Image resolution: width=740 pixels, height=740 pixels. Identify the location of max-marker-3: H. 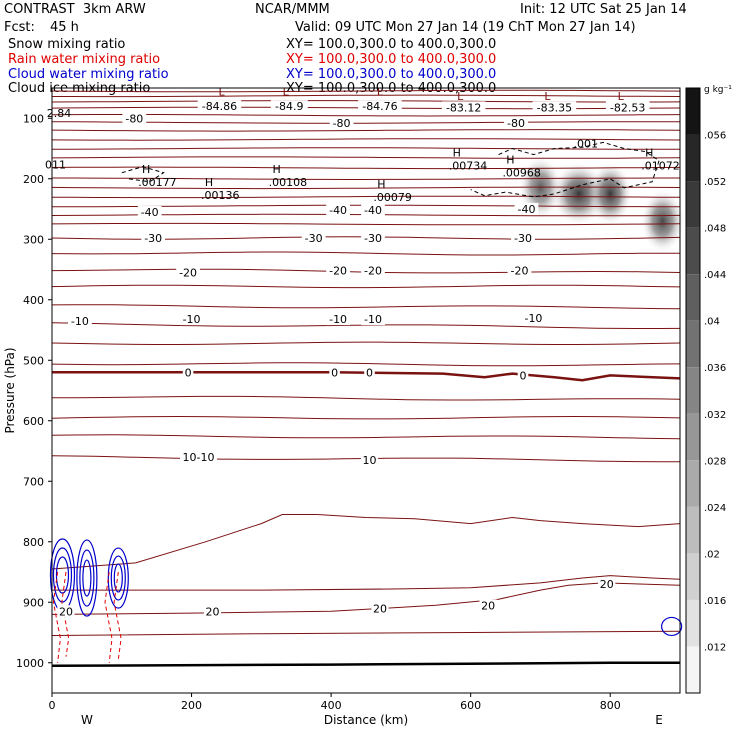
(381, 184).